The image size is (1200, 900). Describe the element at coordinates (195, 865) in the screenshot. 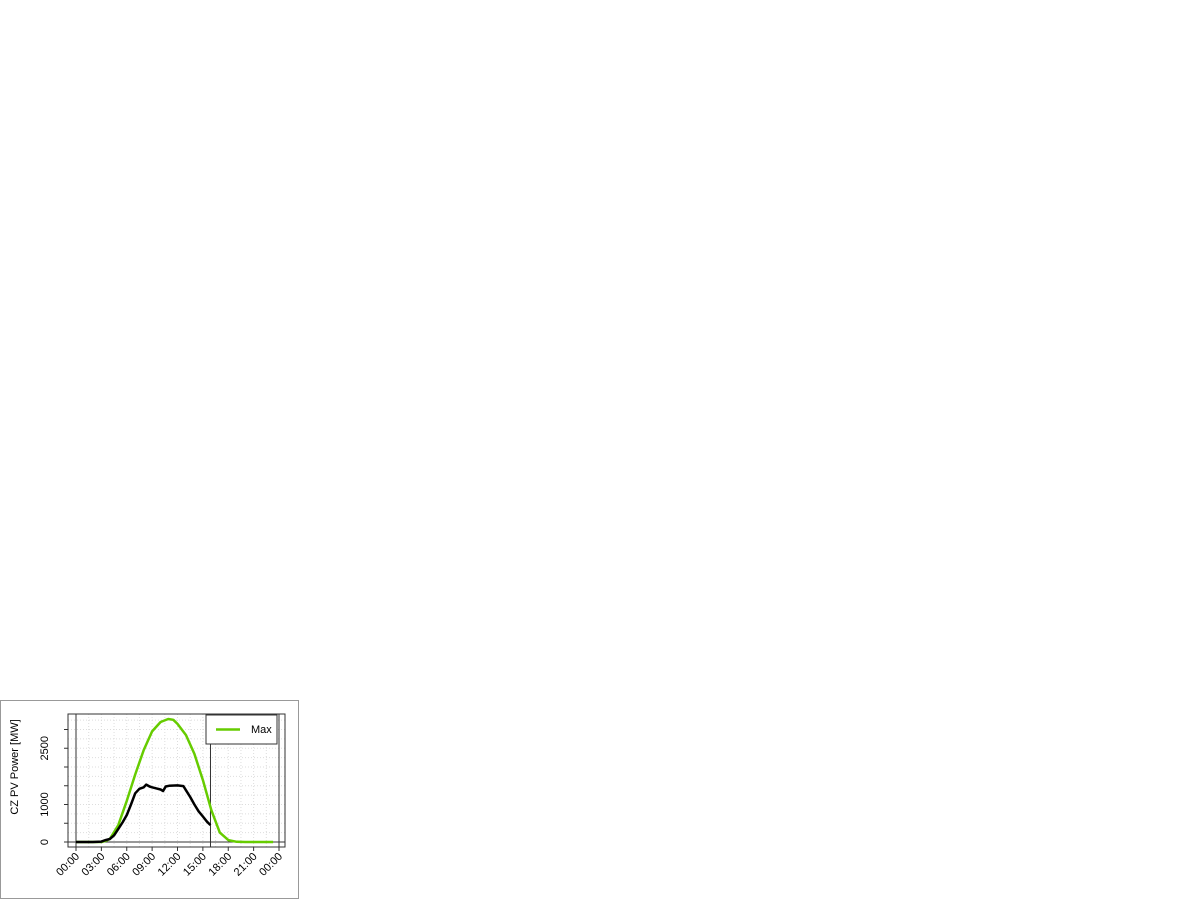

I see `x-tick-label: 15:00` at that location.